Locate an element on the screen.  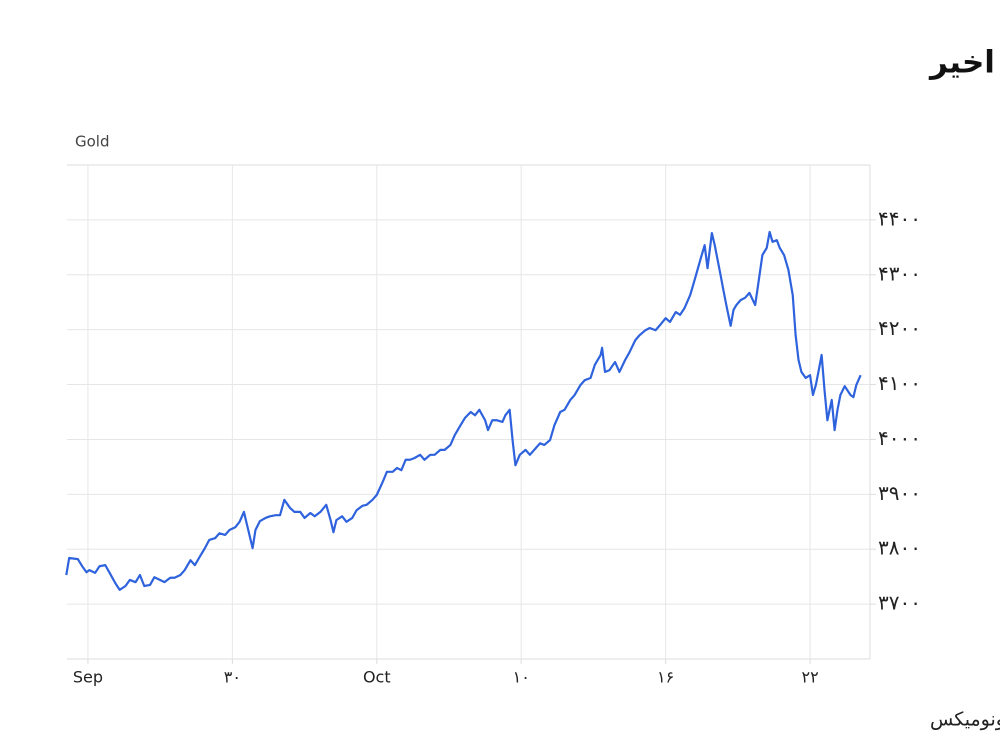
chart-title: روند طلای جهانی در یک ماه اخیر is located at coordinates (964, 63).